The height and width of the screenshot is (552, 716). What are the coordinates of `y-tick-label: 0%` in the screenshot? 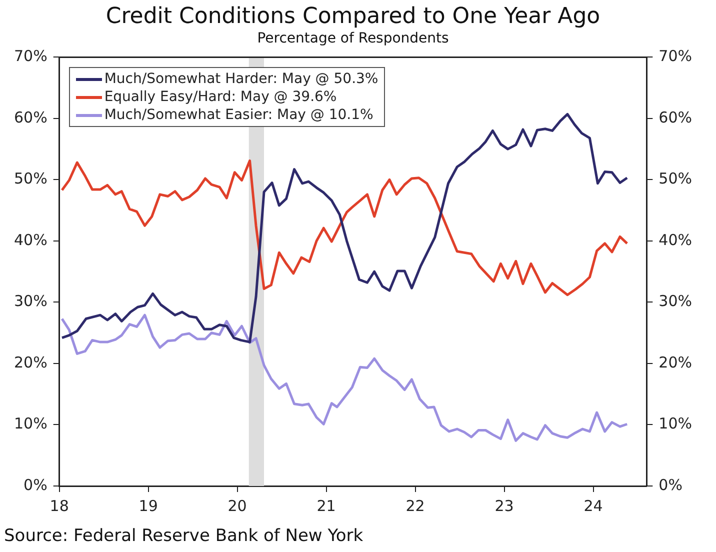 It's located at (36, 485).